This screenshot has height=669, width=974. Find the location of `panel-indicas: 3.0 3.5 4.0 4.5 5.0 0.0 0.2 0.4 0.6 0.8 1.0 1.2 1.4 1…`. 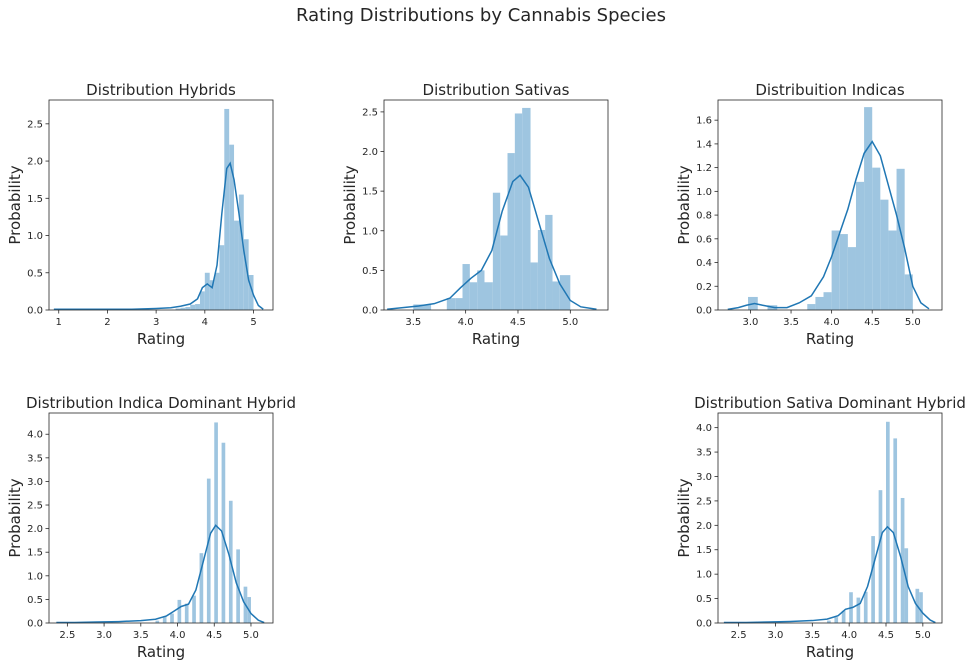

panel-indicas: 3.0 3.5 4.0 4.5 5.0 0.0 0.2 0.4 0.6 0.8 1.0 1.2 1.4 1… is located at coordinates (809, 214).